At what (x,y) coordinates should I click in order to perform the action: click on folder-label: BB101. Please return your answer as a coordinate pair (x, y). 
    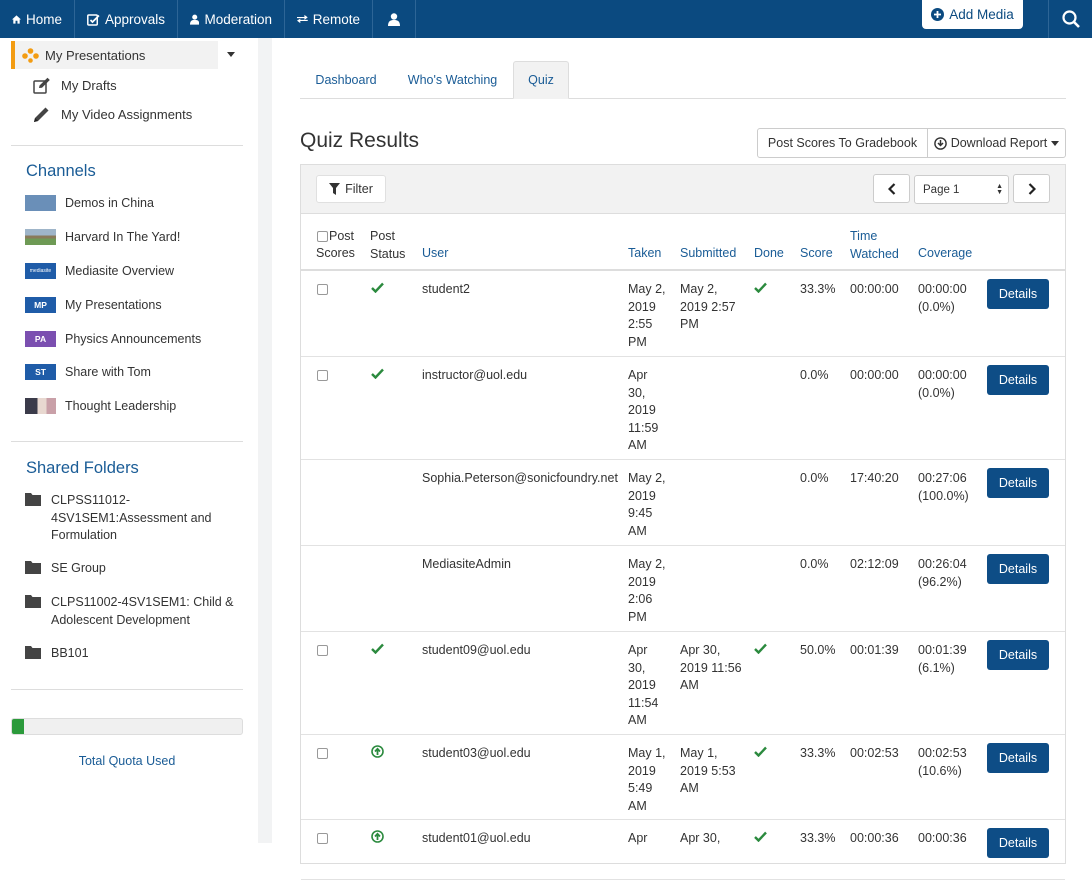
    Looking at the image, I should click on (70, 653).